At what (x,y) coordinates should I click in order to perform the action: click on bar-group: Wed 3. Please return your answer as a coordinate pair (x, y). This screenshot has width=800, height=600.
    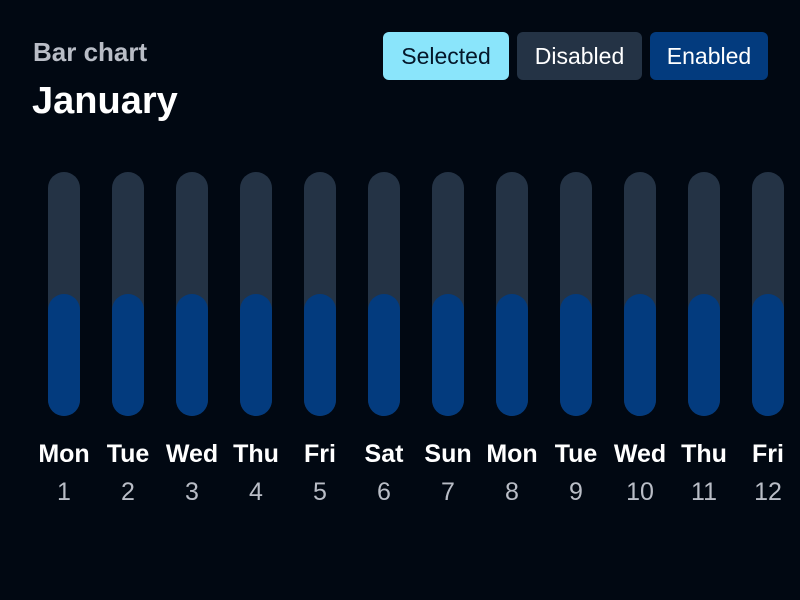
    Looking at the image, I should click on (192, 339).